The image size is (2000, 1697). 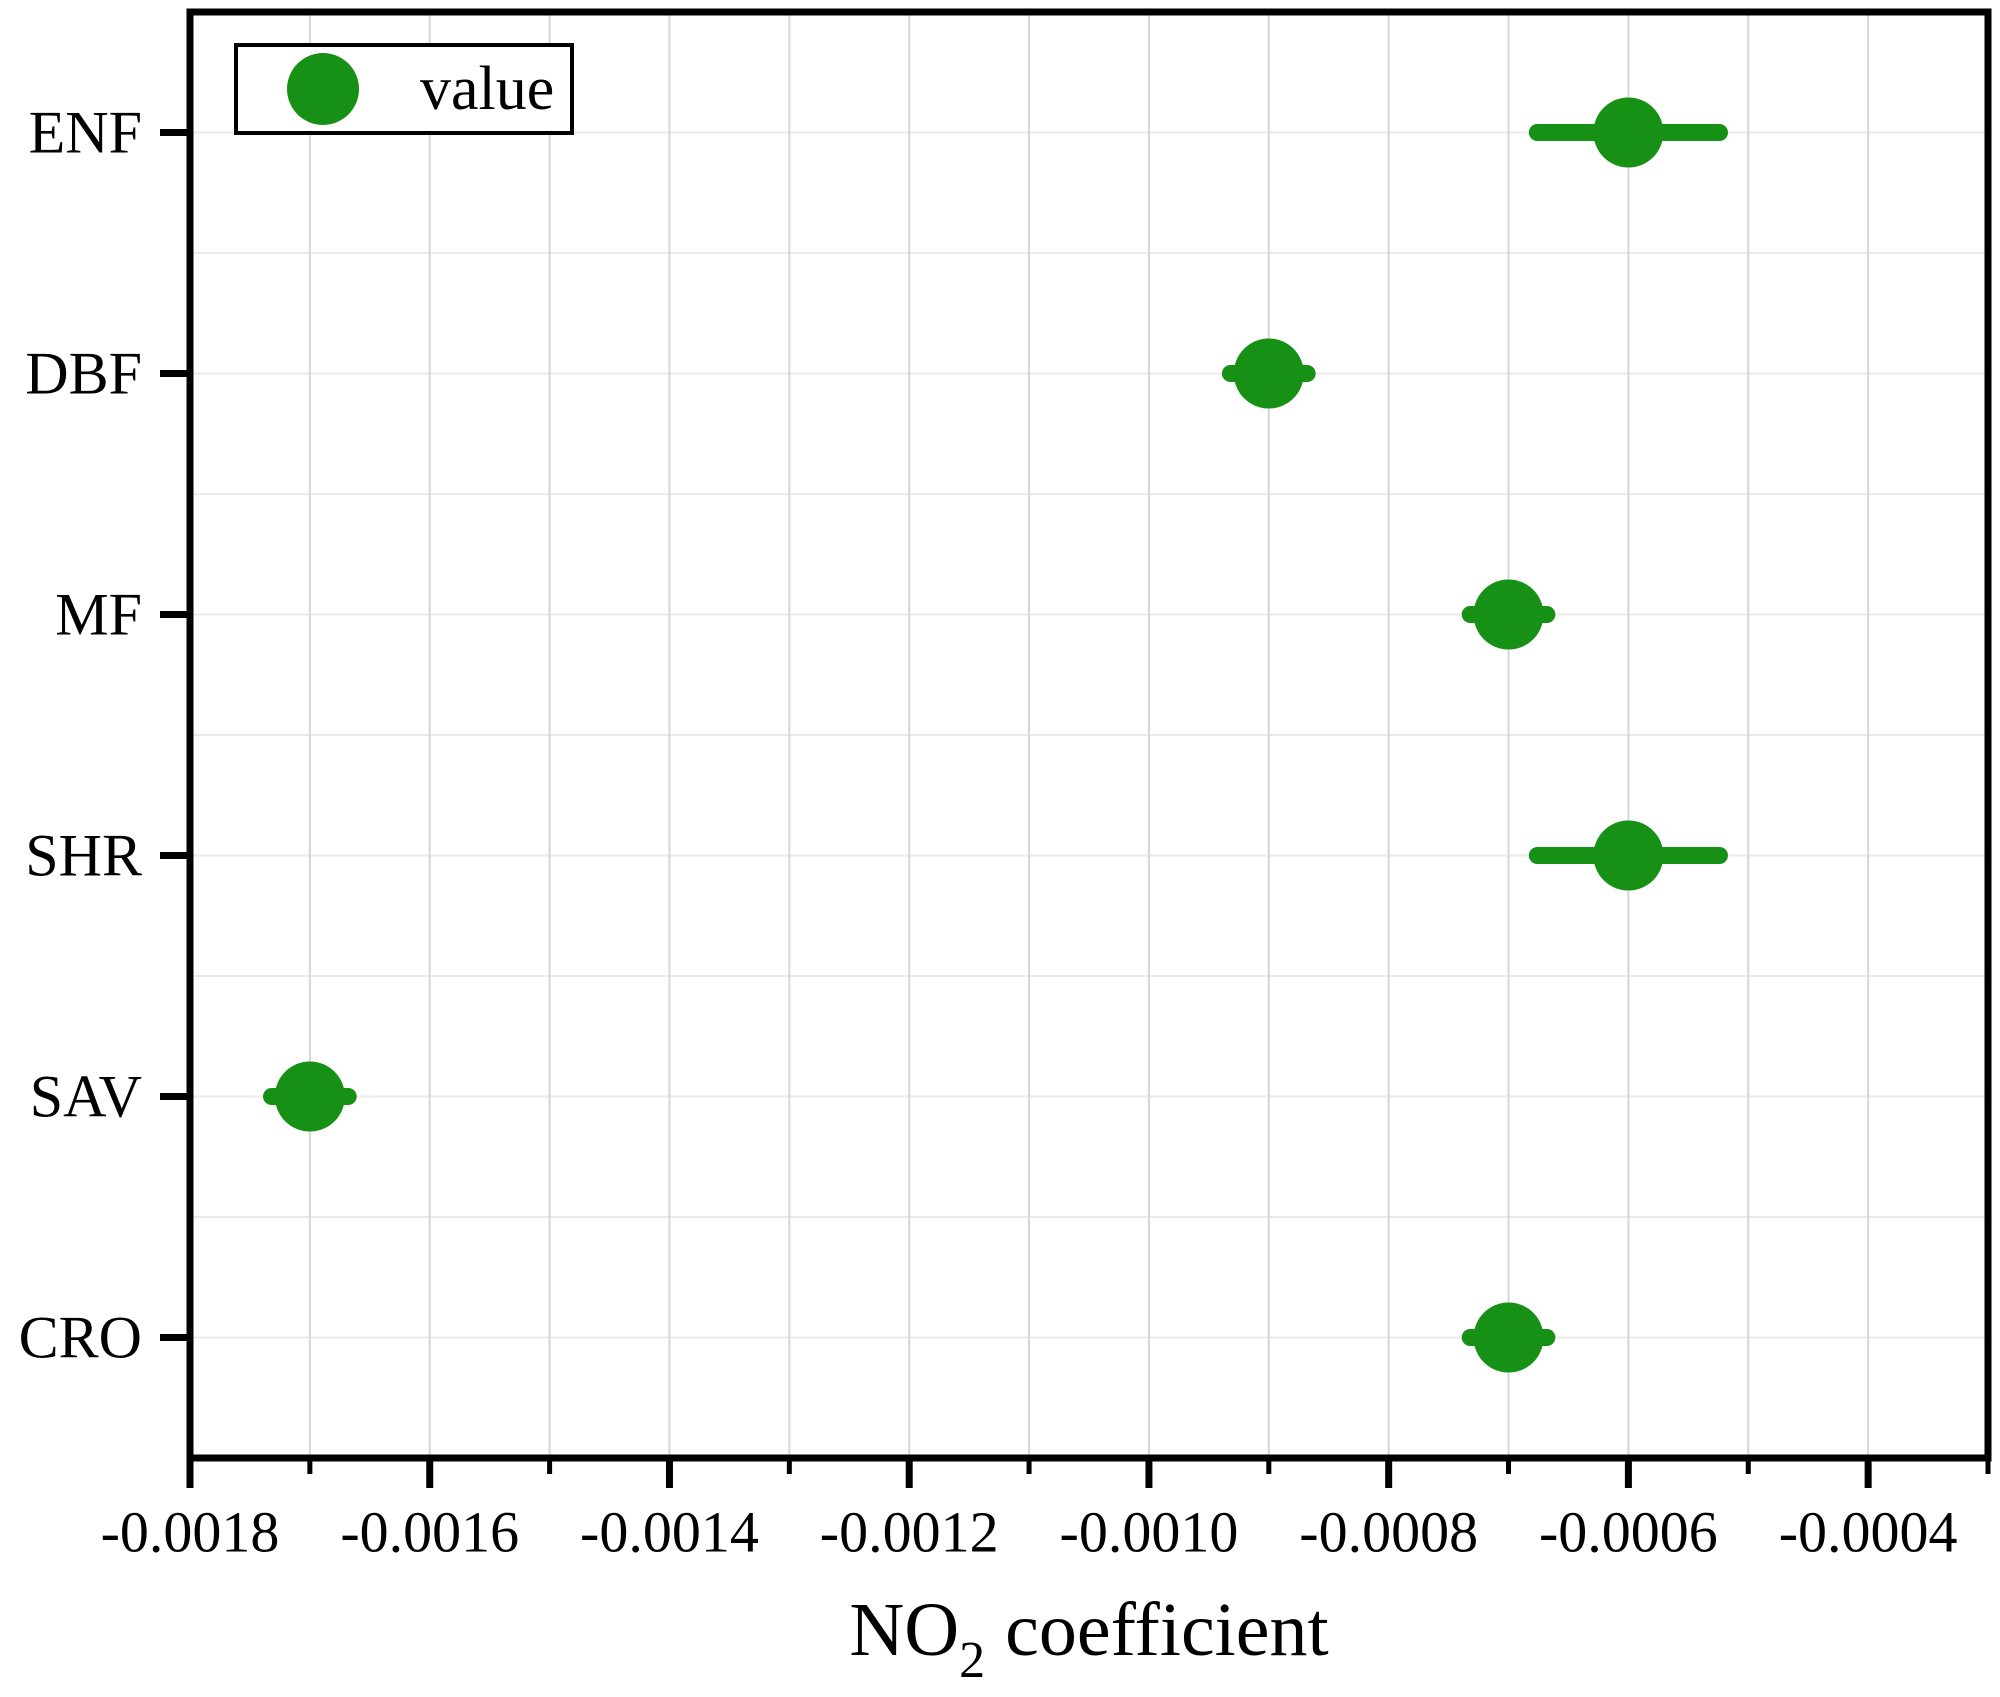 I want to click on y-axis-label-CRO: CRO, so click(x=80, y=1338).